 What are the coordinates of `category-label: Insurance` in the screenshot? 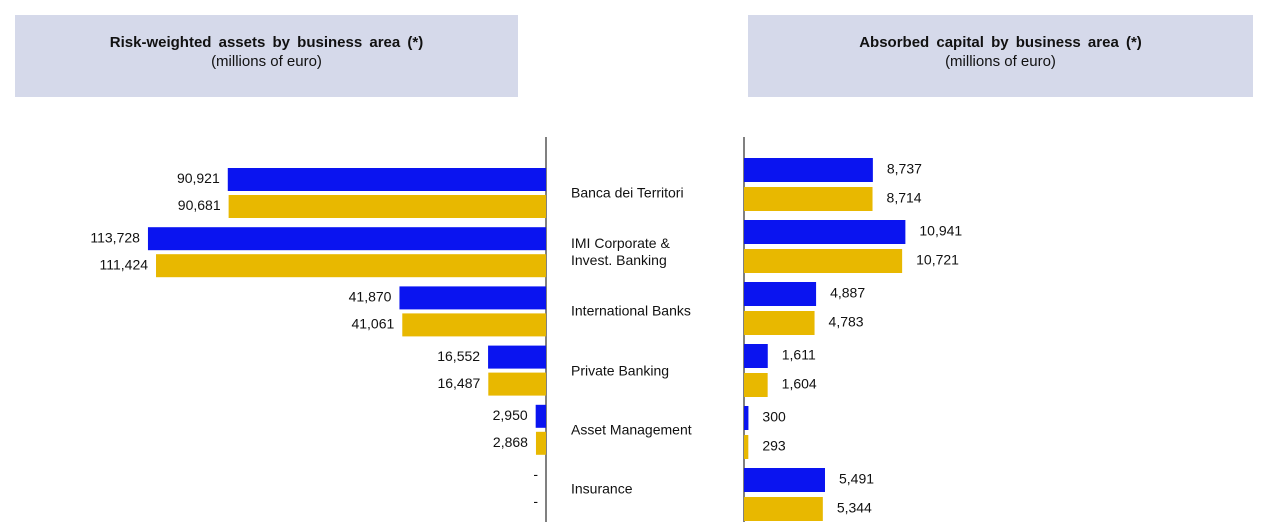 It's located at (602, 488).